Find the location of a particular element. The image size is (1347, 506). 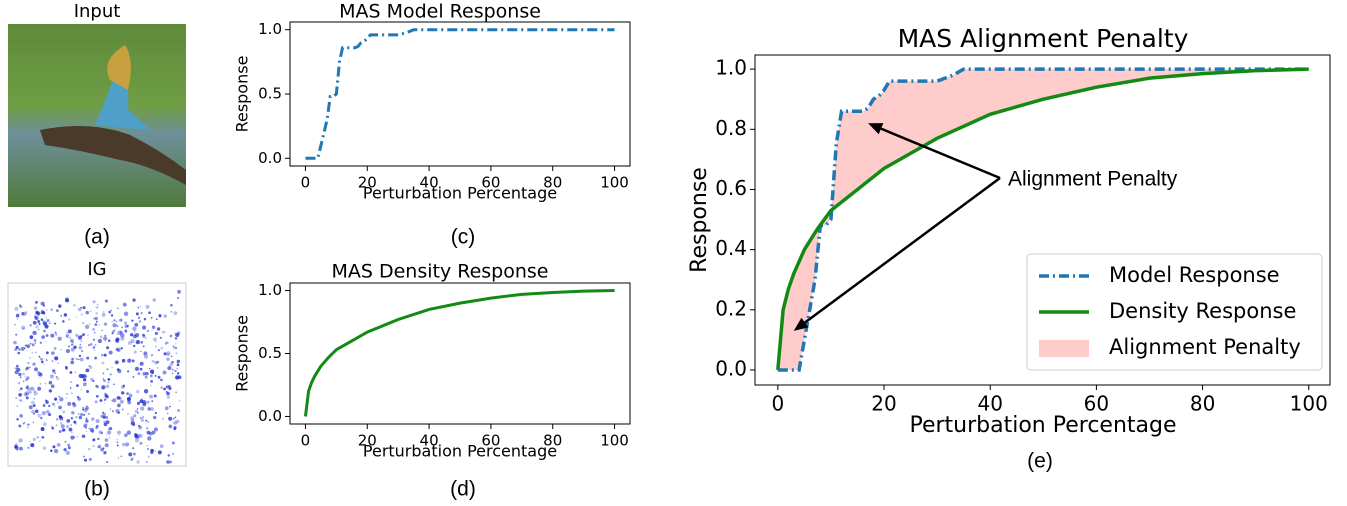

input-image is located at coordinates (97, 115).